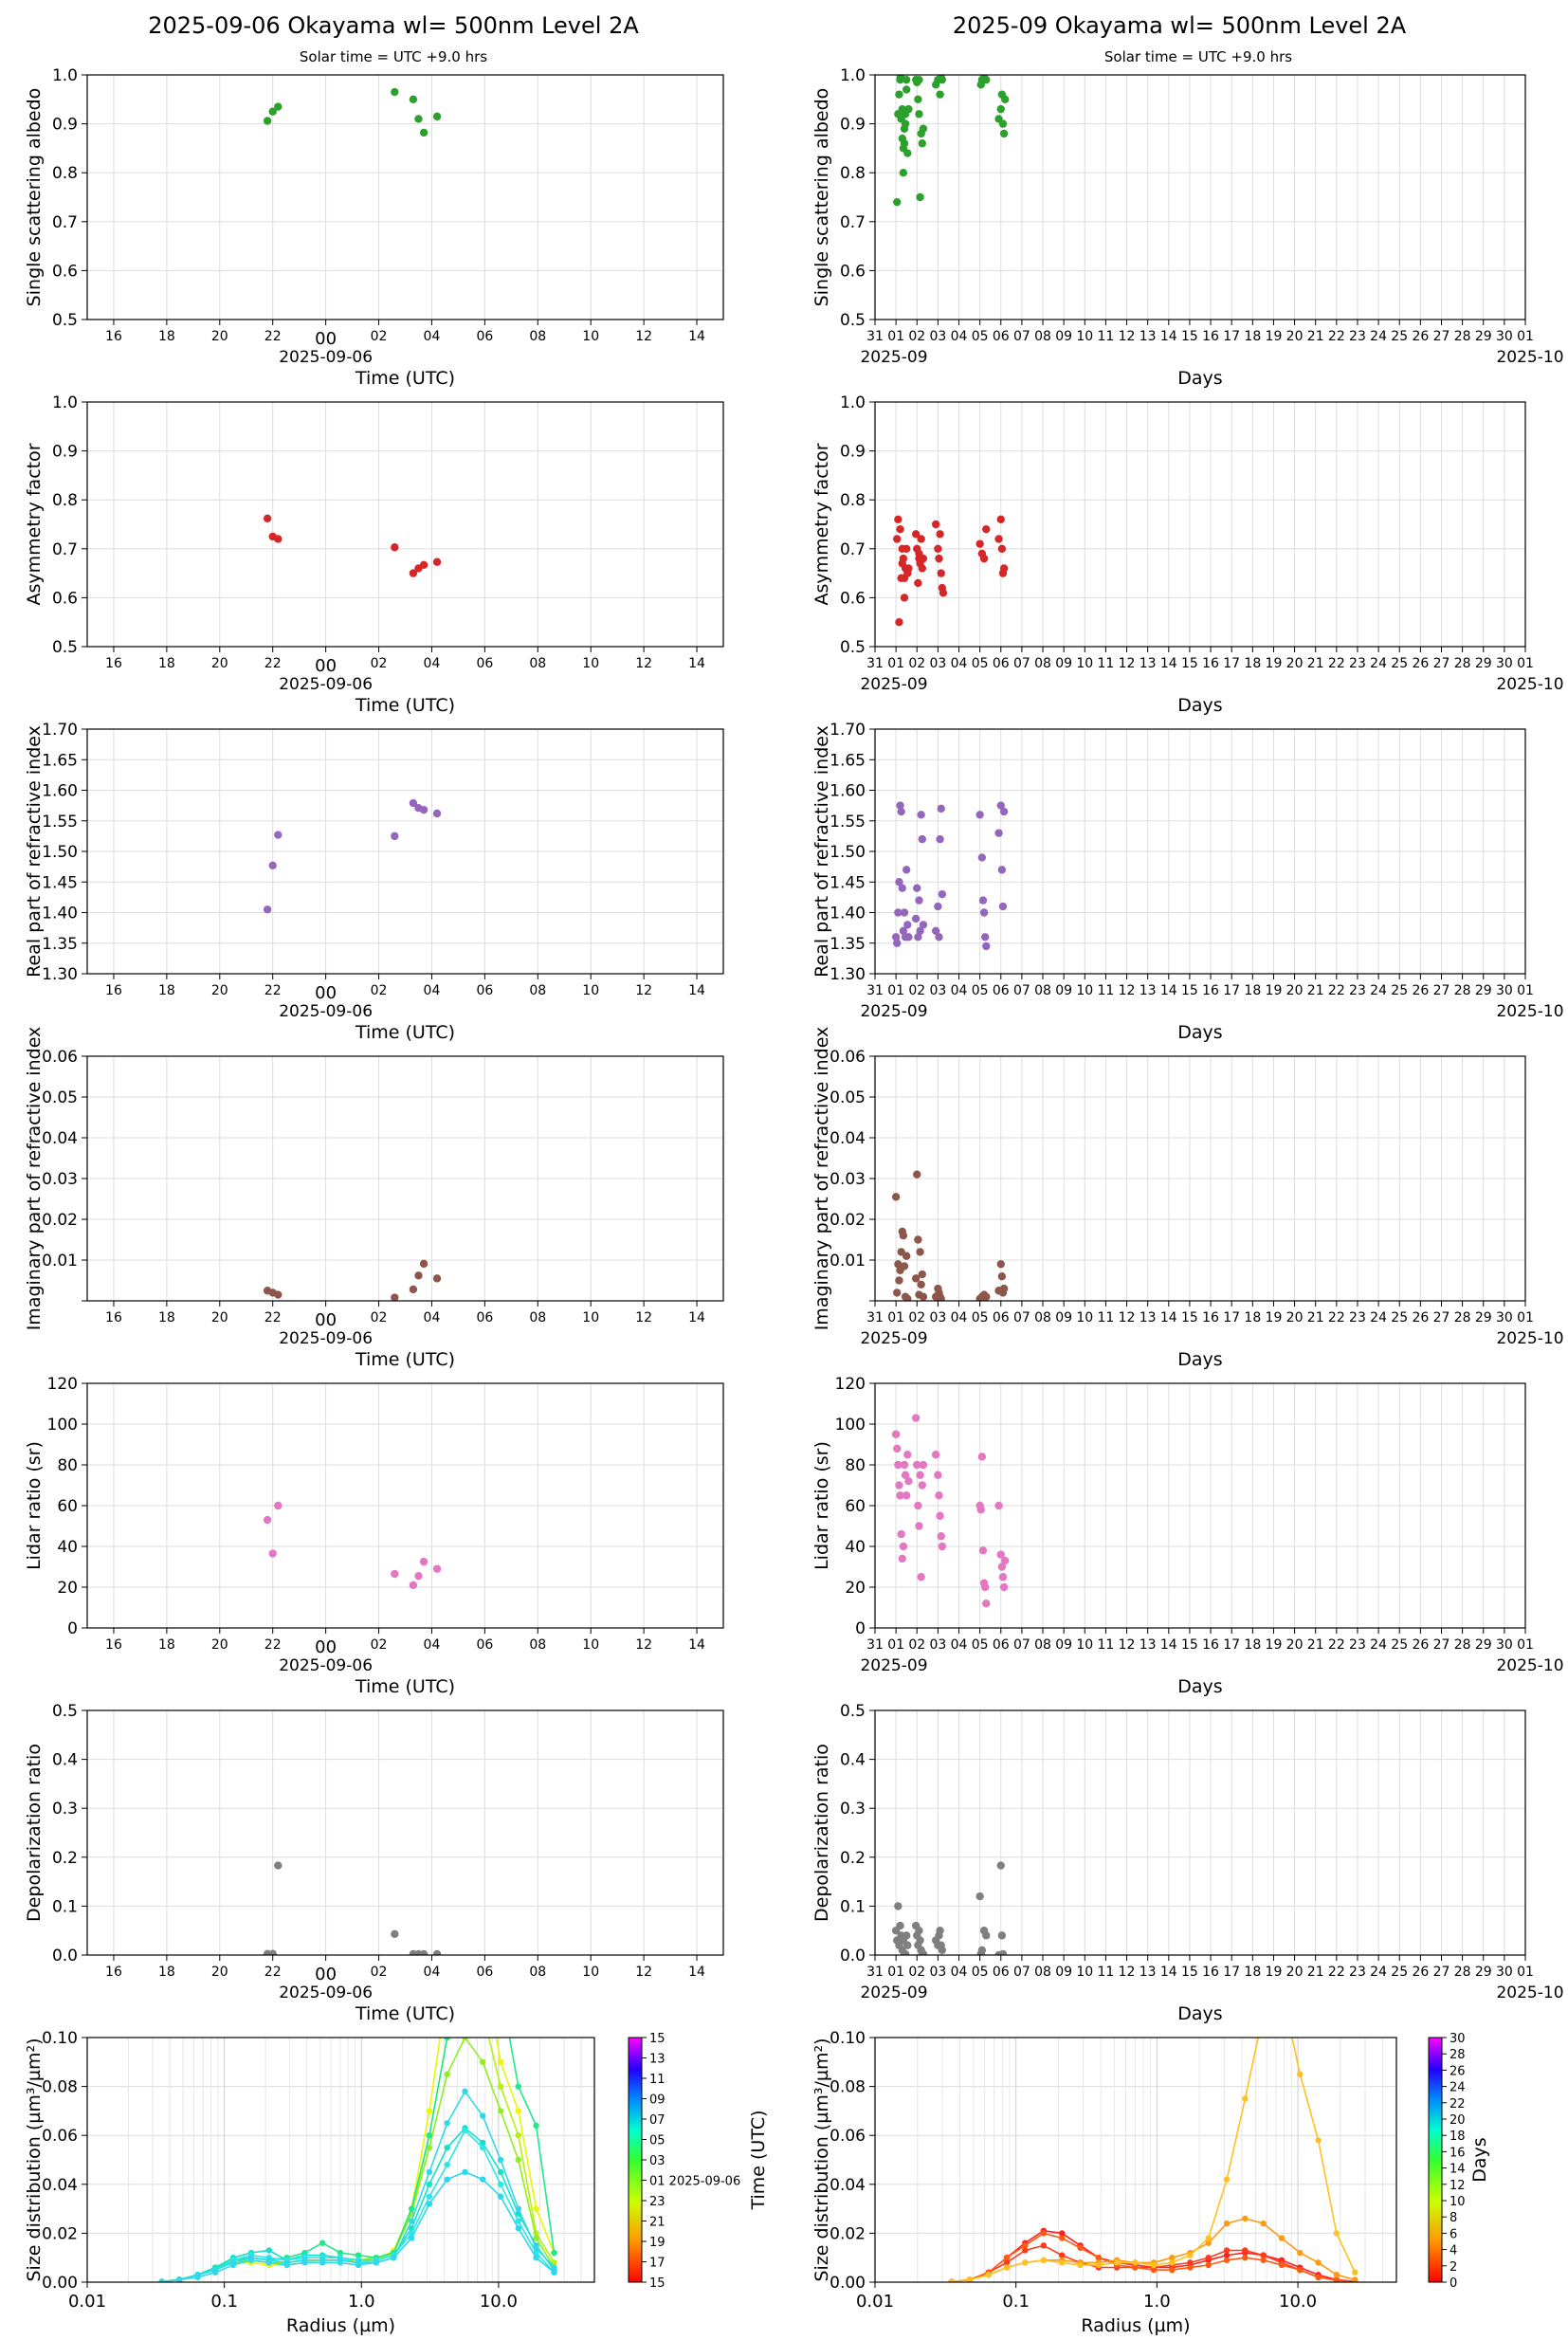 The image size is (1568, 2340). Describe the element at coordinates (1168, 663) in the screenshot. I see `x-tick-label: 14` at that location.